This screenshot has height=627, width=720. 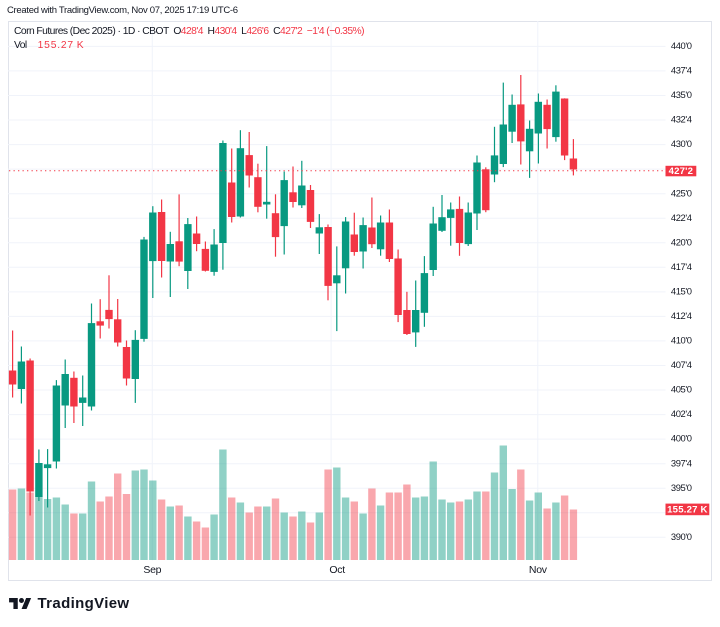 I want to click on svg-text: Sep, so click(x=152, y=570).